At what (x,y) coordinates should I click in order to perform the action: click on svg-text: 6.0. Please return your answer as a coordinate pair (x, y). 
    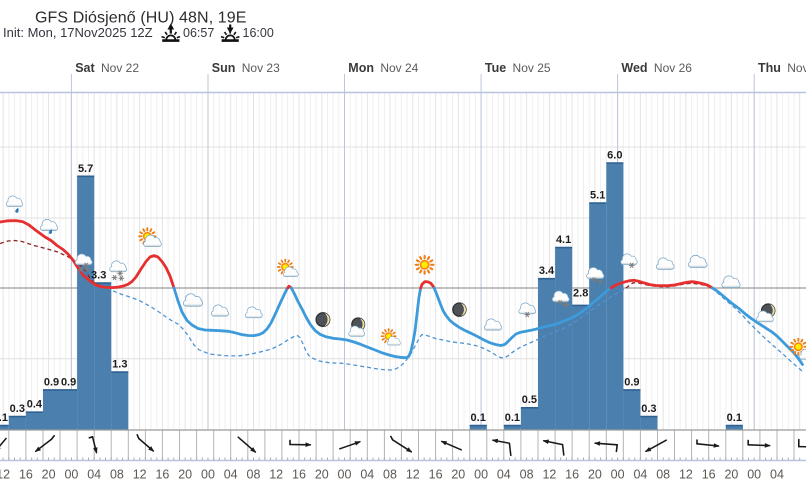
    Looking at the image, I should click on (614, 156).